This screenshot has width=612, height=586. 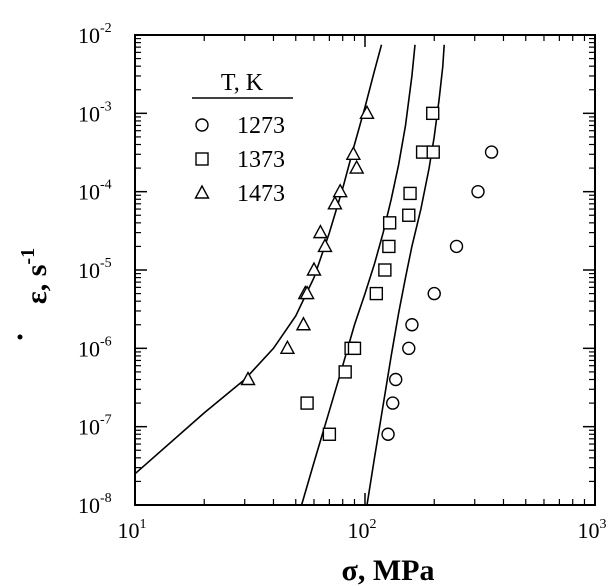 I want to click on x-axis-label: σ, MPa, so click(x=388, y=570).